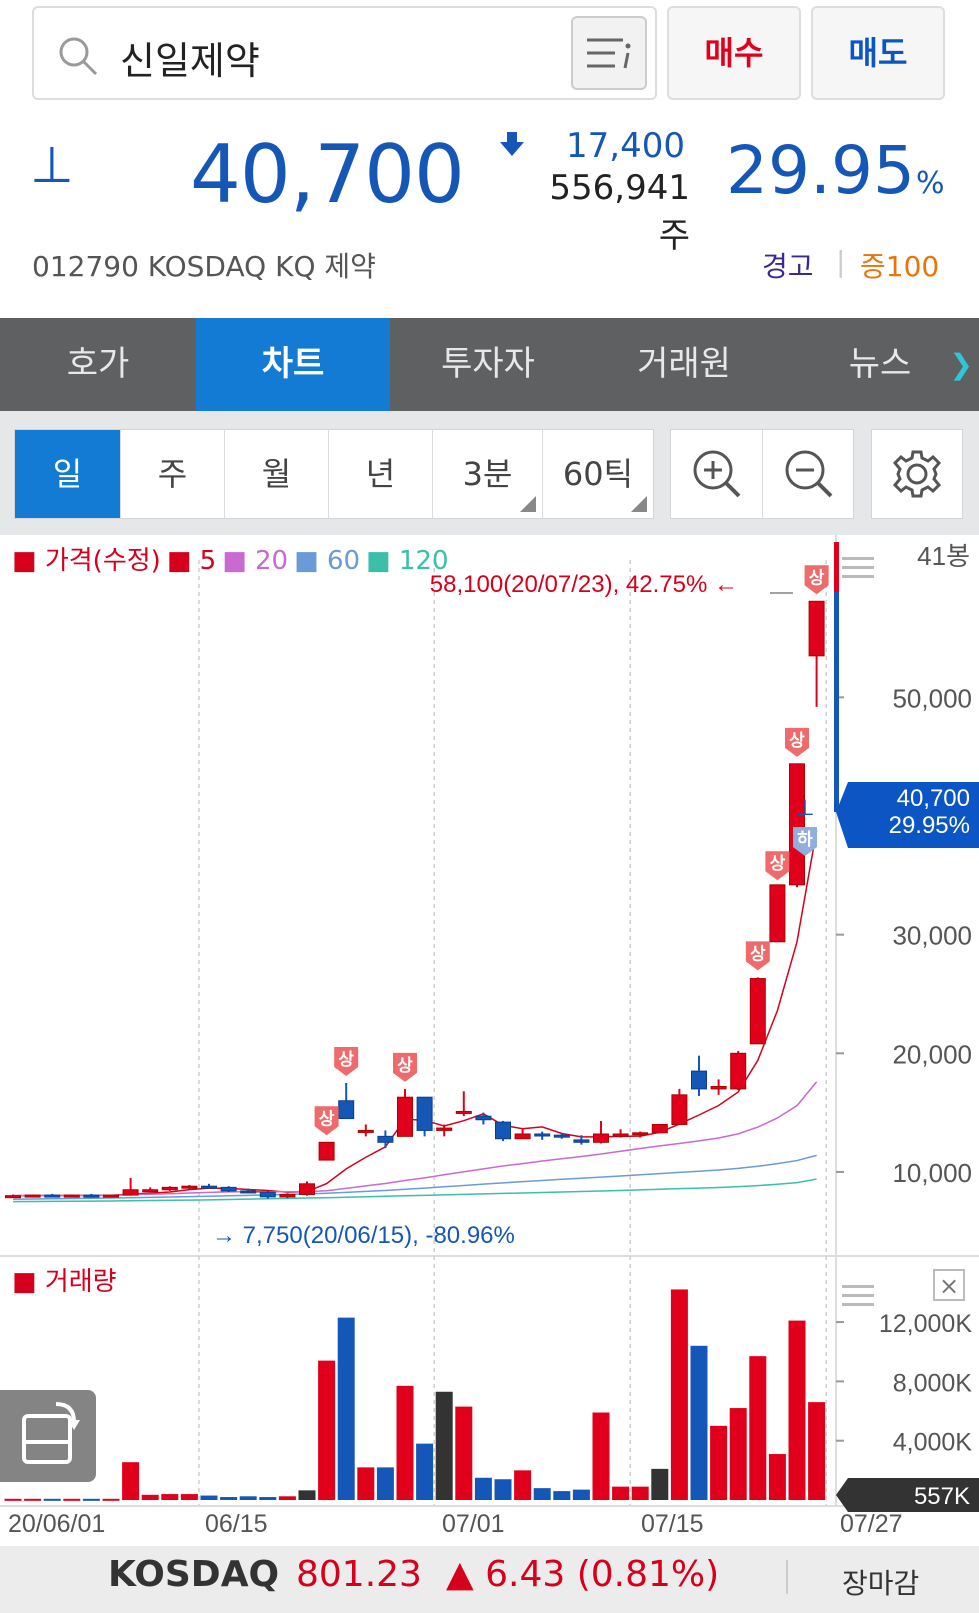 This screenshot has width=979, height=1613. Describe the element at coordinates (255, 561) in the screenshot. I see `legend-item: ■ 20` at that location.